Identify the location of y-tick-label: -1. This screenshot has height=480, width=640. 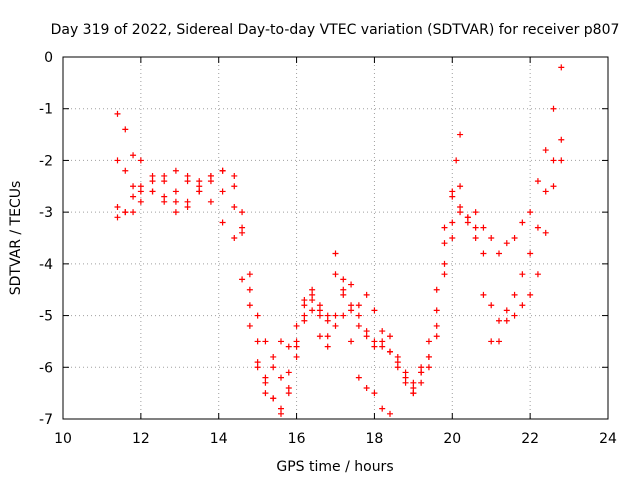
(46, 110).